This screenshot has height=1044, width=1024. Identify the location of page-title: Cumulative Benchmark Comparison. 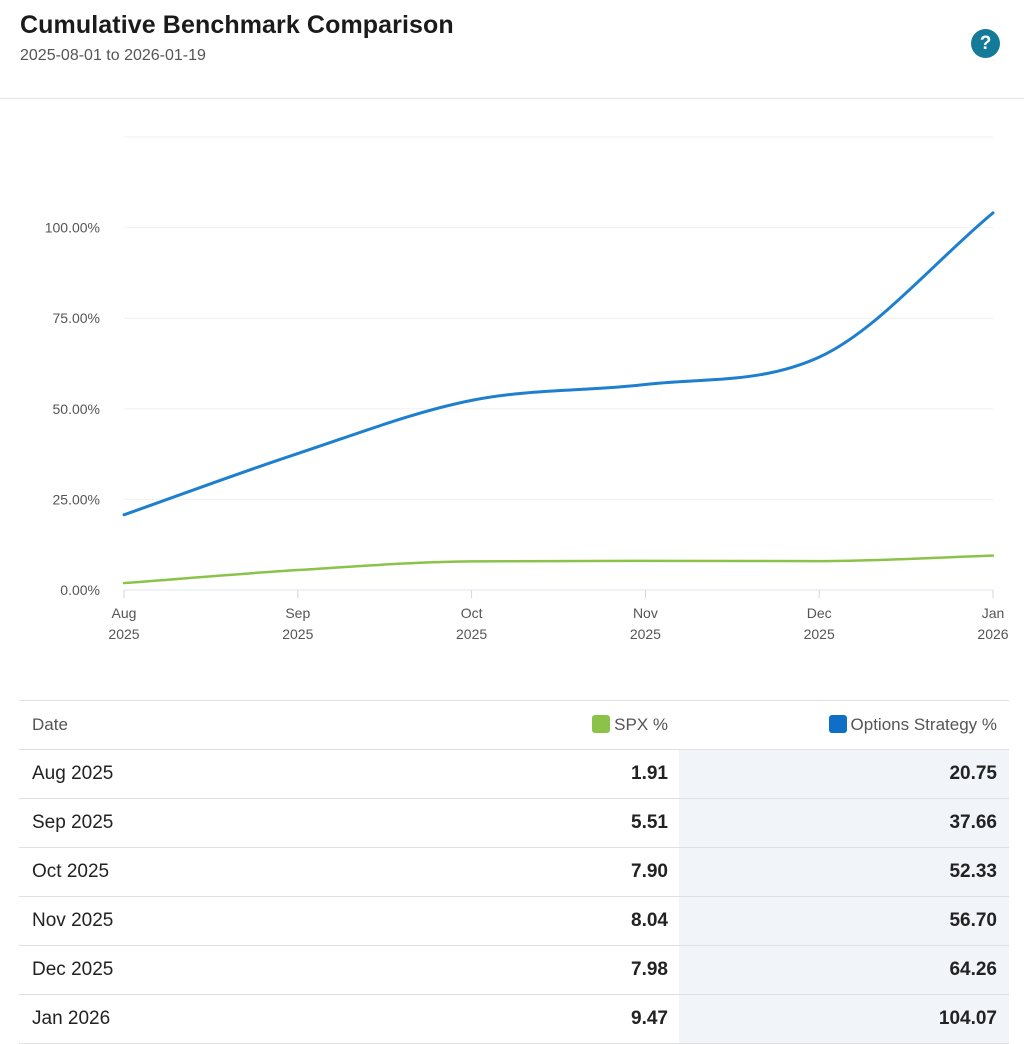
(237, 25).